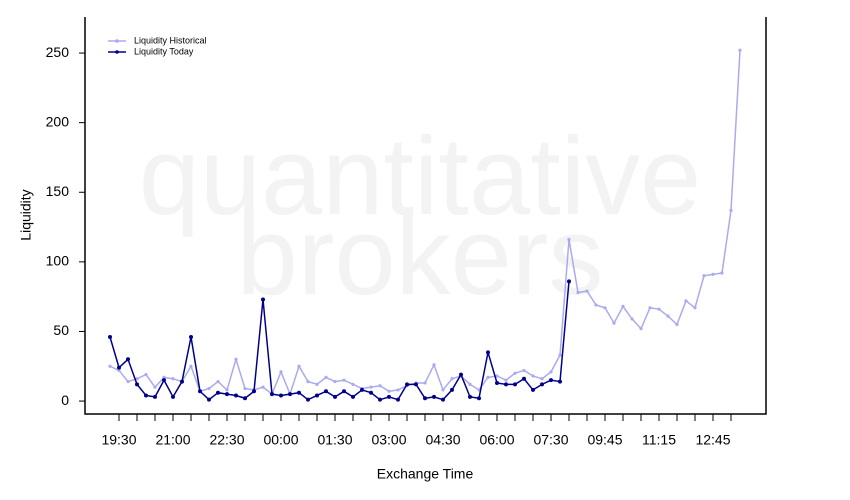 The height and width of the screenshot is (500, 850). What do you see at coordinates (550, 440) in the screenshot?
I see `x-tick-label: 07:30` at bounding box center [550, 440].